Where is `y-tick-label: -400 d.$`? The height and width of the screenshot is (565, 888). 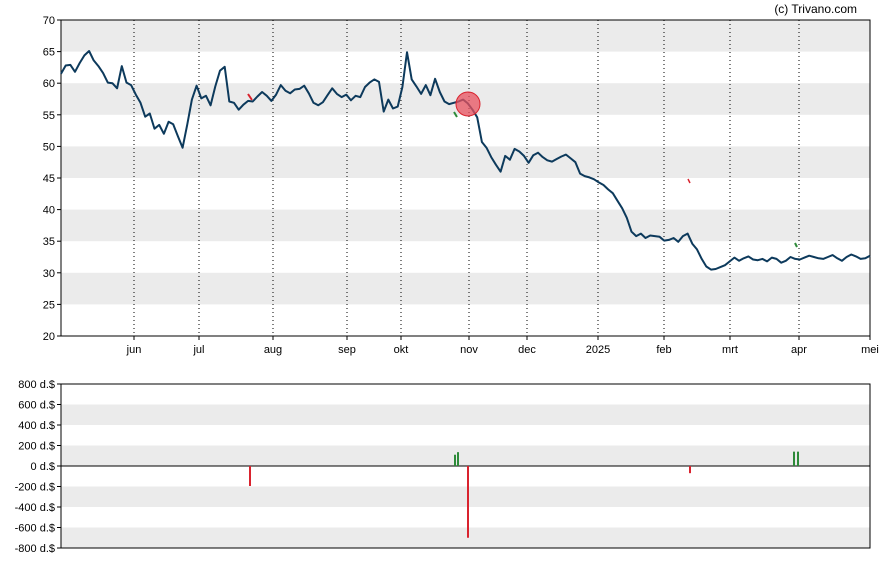 y-tick-label: -400 d.$ is located at coordinates (35, 508).